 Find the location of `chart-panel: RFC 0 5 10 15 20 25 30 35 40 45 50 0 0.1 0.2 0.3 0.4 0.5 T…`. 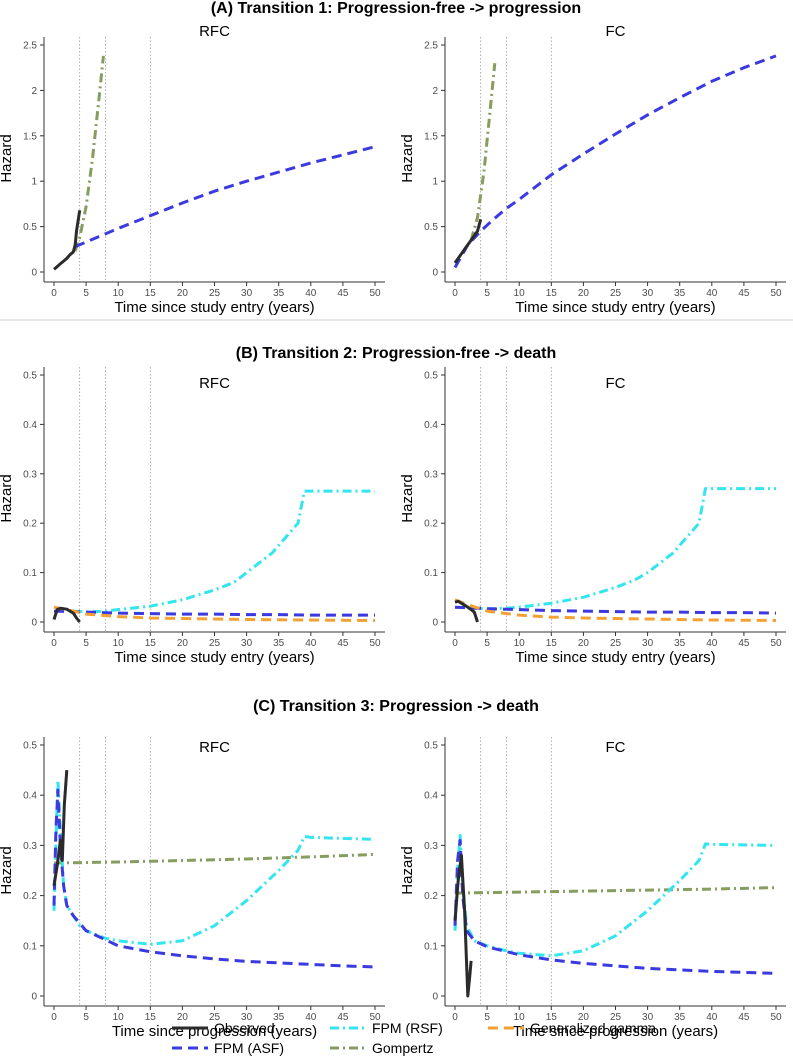

chart-panel: RFC 0 5 10 15 20 25 30 35 40 45 50 0 0.1 0.2 0.3 0.4 0.5 T… is located at coordinates (192, 888).